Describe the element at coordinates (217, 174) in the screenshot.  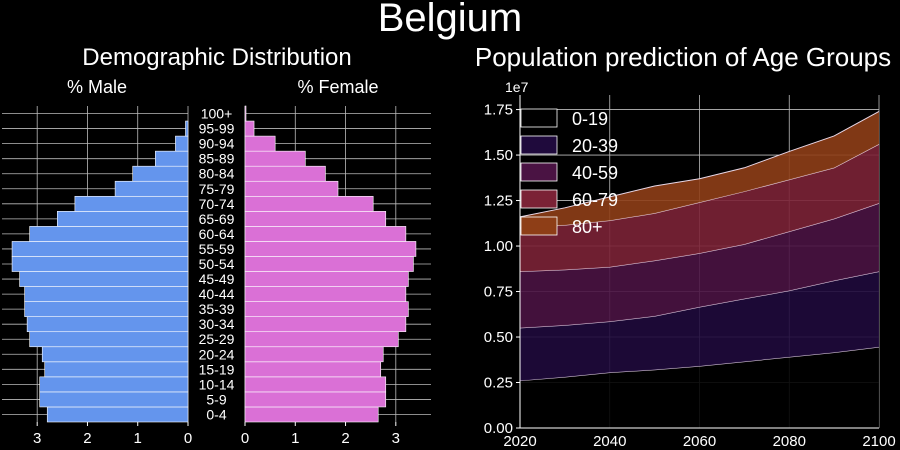
I see `age-group-label: 80-84` at that location.